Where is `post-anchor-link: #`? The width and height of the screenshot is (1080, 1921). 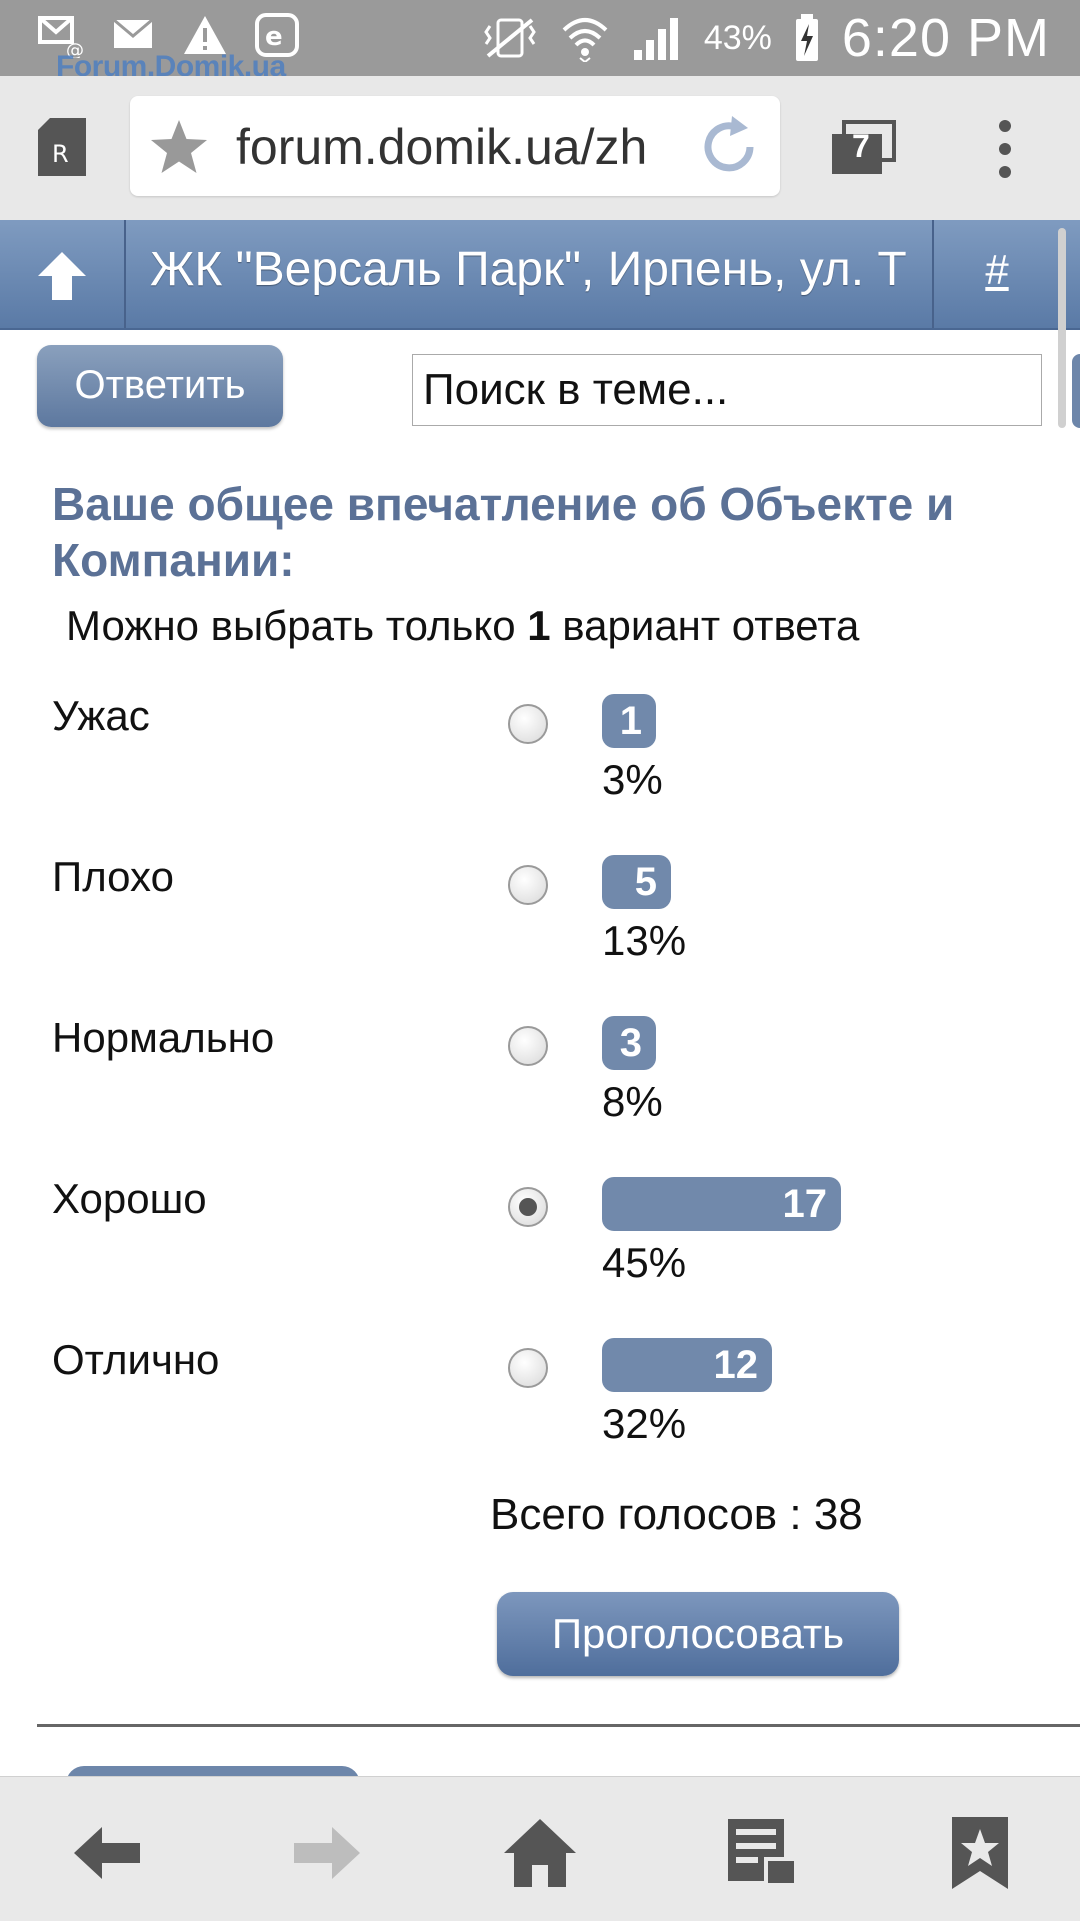
post-anchor-link: # is located at coordinates (996, 274).